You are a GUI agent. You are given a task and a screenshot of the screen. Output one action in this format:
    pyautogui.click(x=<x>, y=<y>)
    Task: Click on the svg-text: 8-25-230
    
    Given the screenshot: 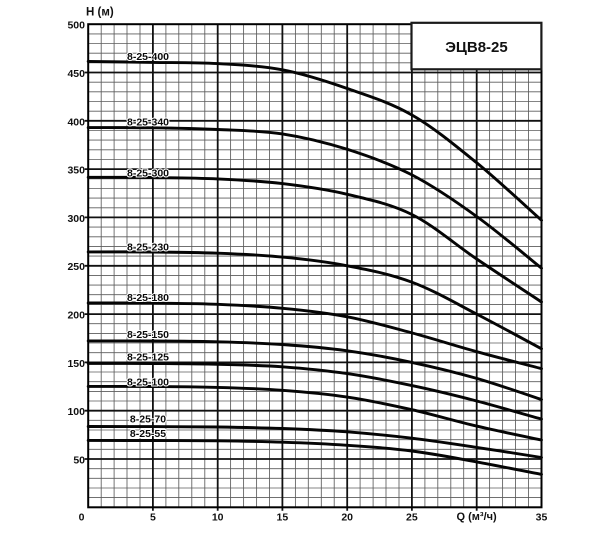 What is the action you would take?
    pyautogui.click(x=148, y=247)
    